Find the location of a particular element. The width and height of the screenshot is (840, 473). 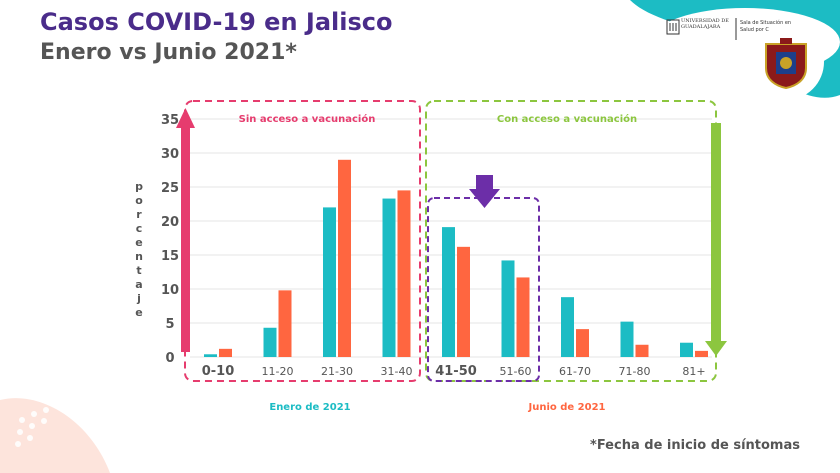

y-tick-label: 15 is located at coordinates (170, 256).